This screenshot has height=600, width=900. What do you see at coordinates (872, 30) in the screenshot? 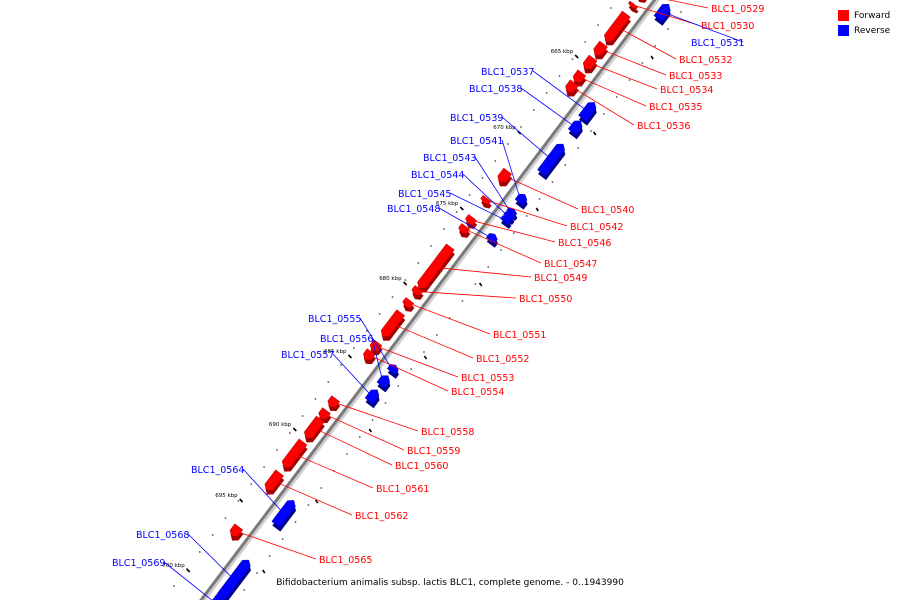
I see `legend-reverse-label: Reverse` at bounding box center [872, 30].